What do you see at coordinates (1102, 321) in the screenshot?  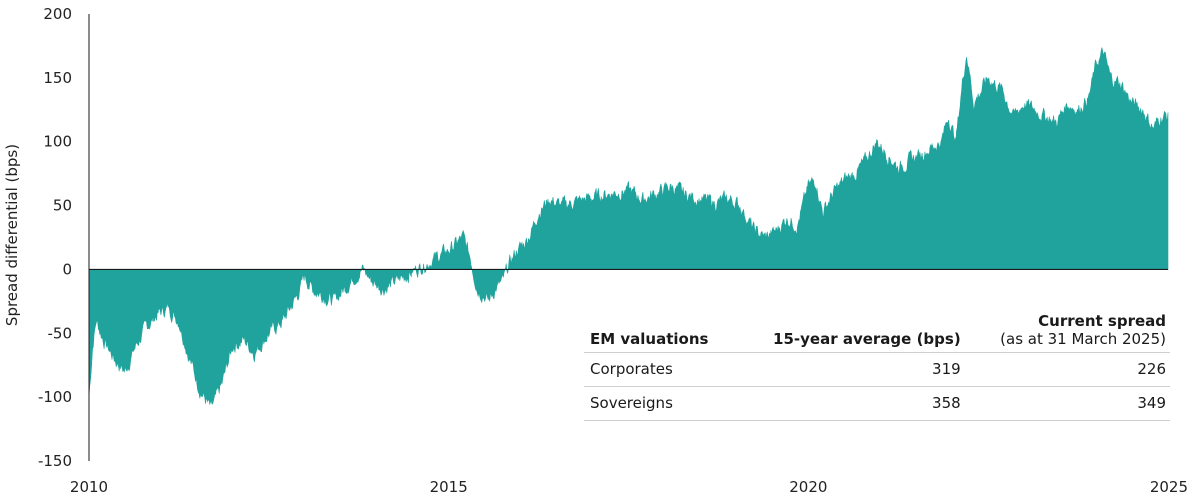 I see `header-current-spread-label: Current spread` at bounding box center [1102, 321].